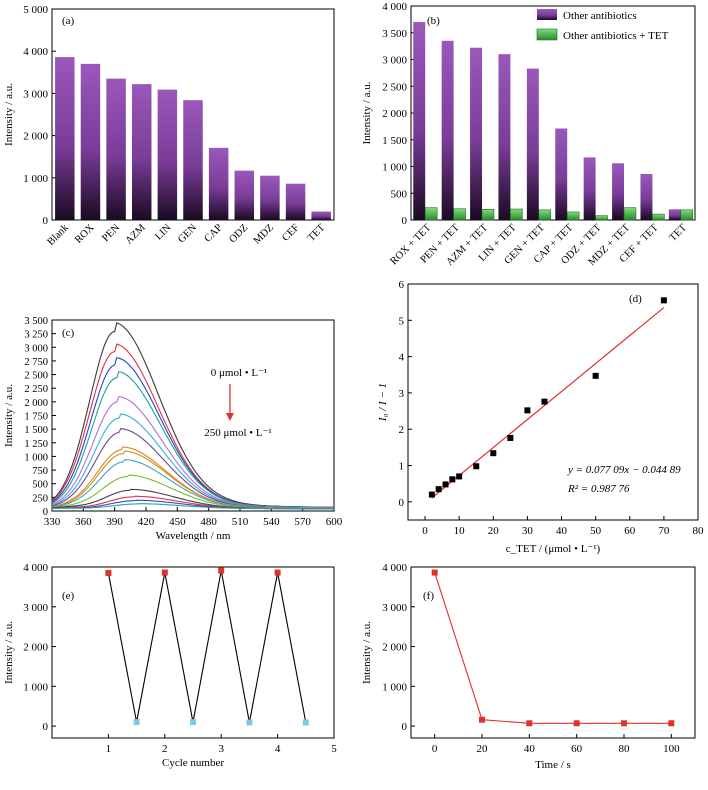  What do you see at coordinates (237, 433) in the screenshot?
I see `annotation-end-concentration: 250 μmol • L⁻¹` at bounding box center [237, 433].